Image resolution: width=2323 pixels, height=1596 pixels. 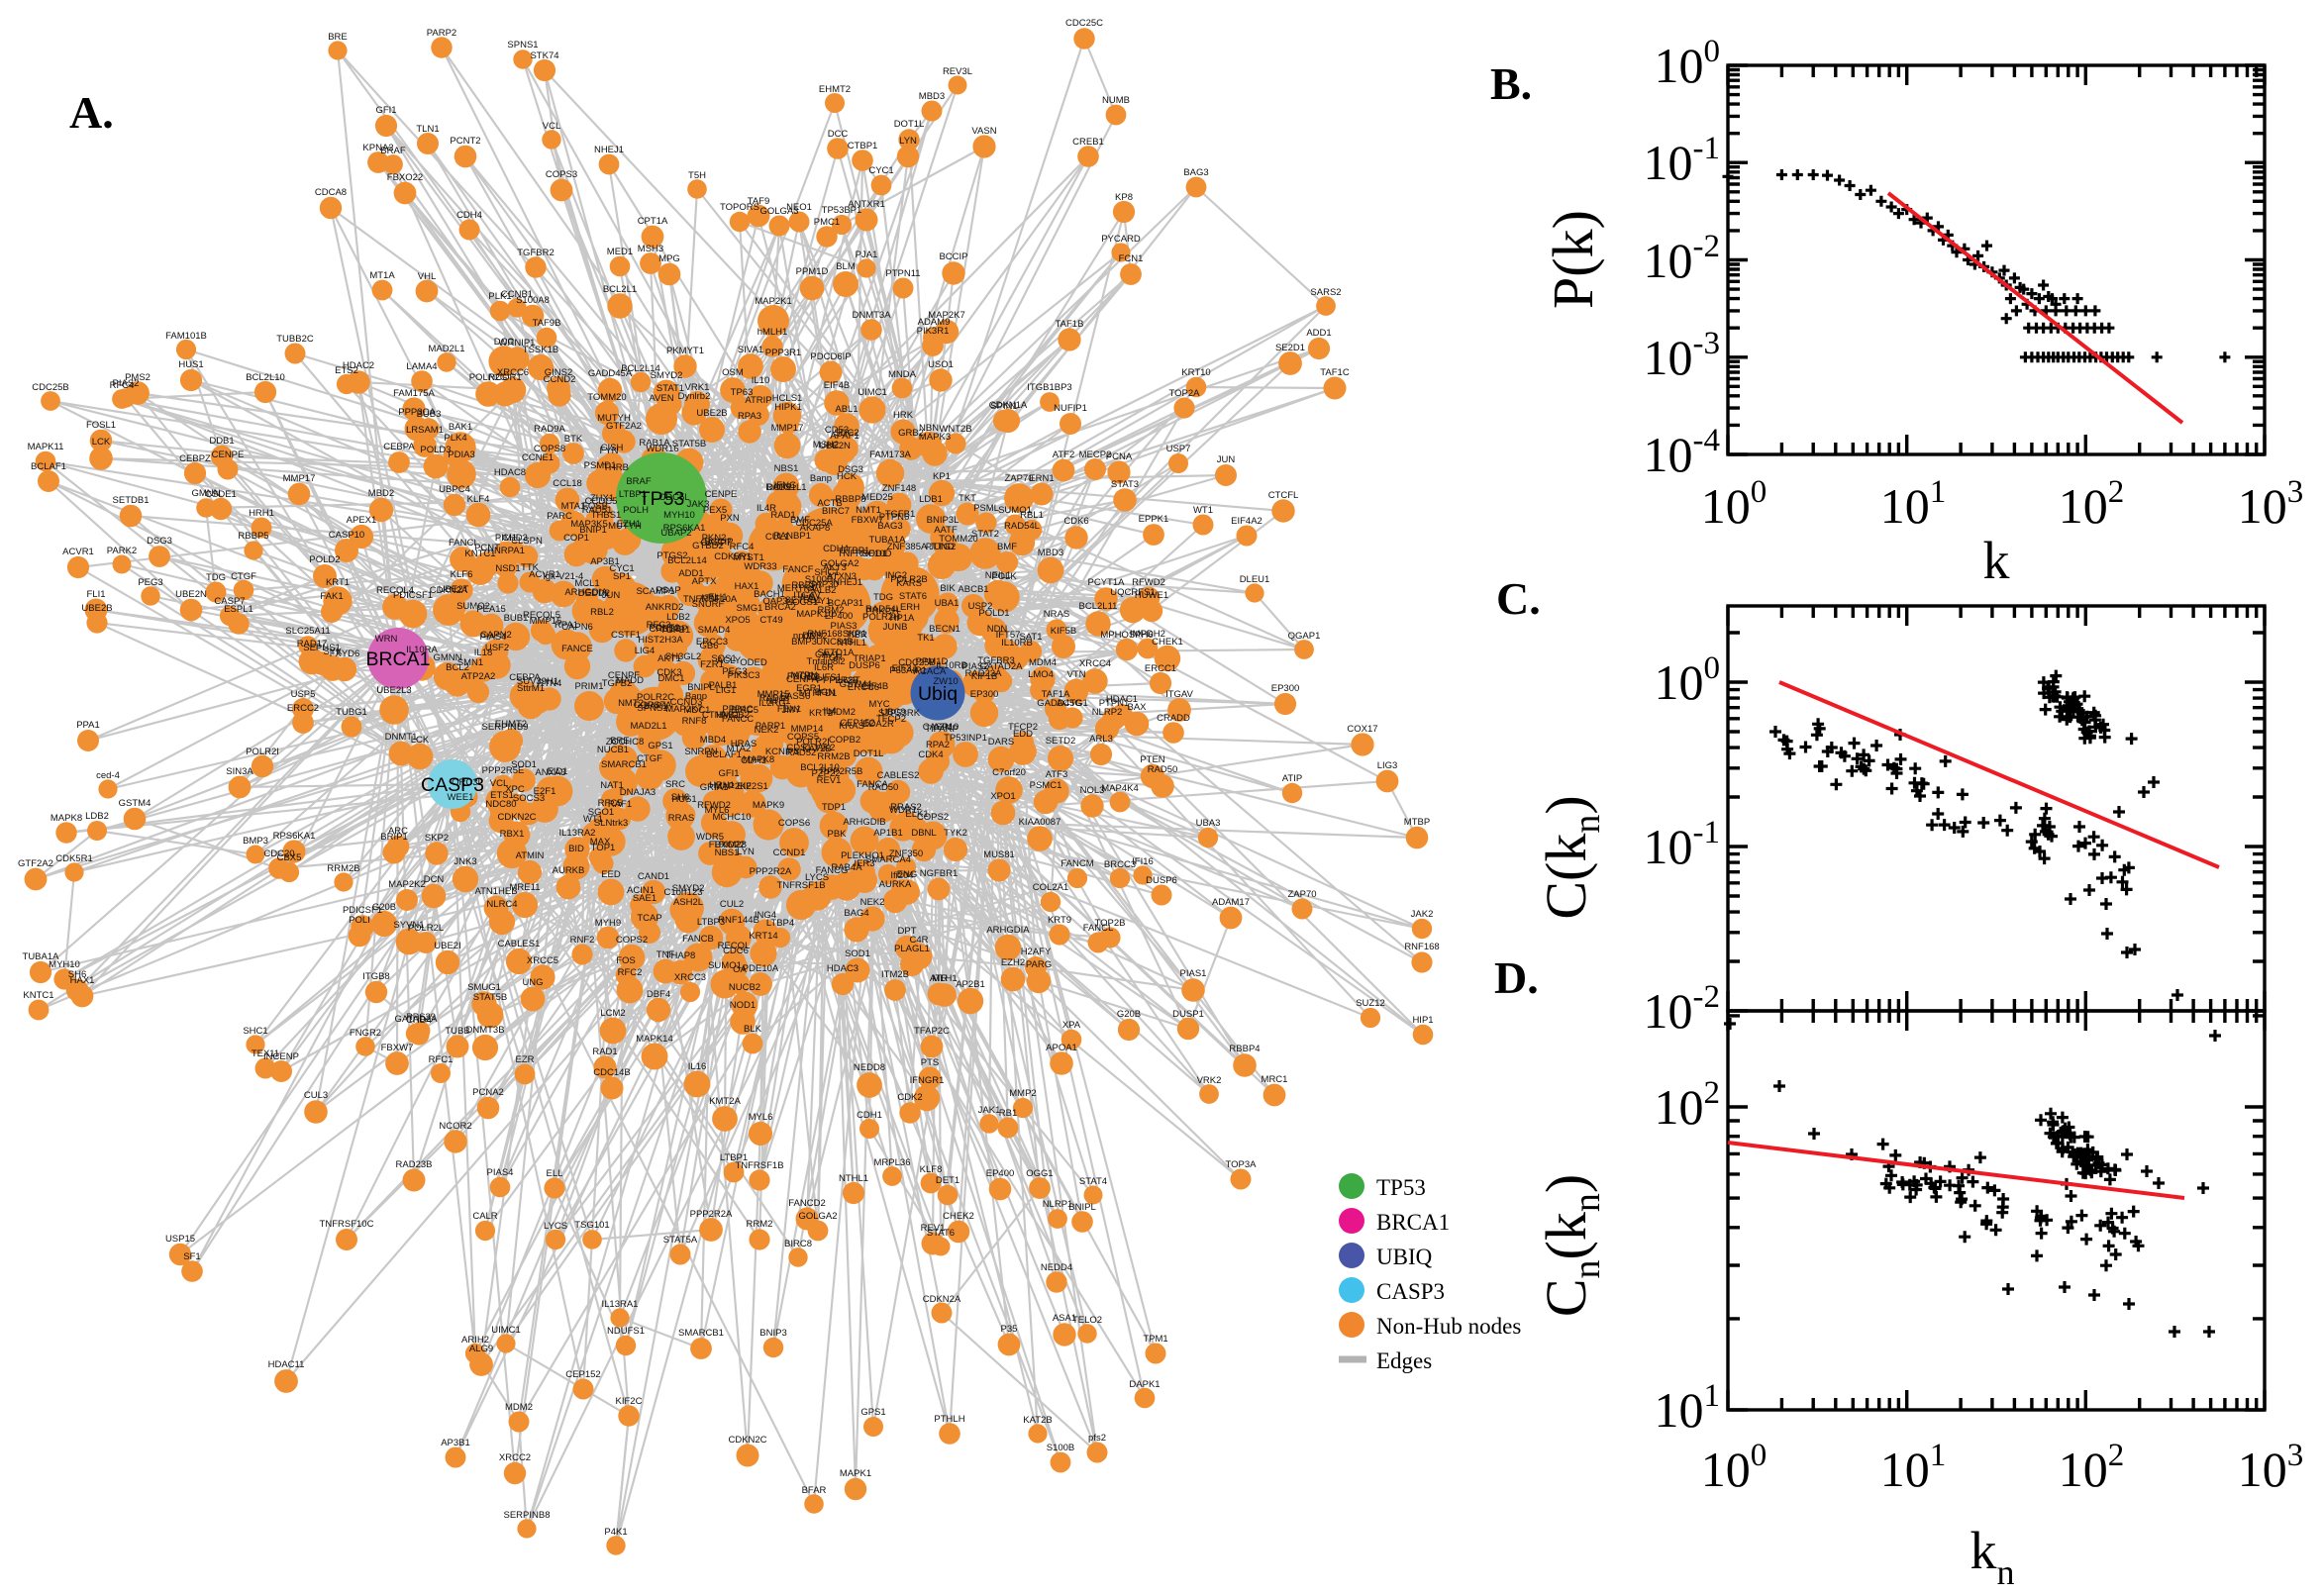 I want to click on svg-text: TIPARP, so click(x=942, y=729).